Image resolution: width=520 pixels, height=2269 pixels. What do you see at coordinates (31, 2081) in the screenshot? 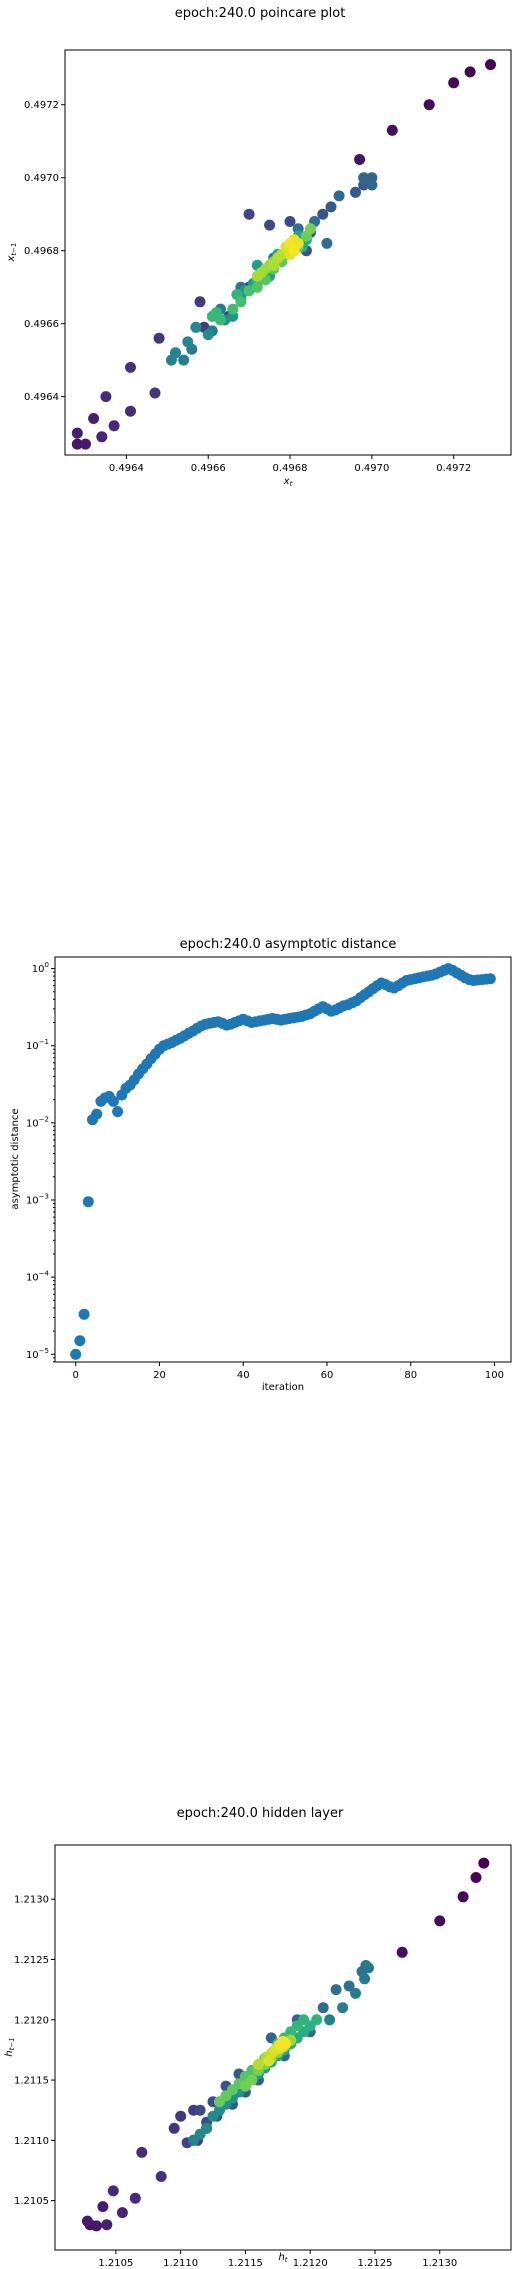
I see `y-tick-label: 1.2115` at bounding box center [31, 2081].